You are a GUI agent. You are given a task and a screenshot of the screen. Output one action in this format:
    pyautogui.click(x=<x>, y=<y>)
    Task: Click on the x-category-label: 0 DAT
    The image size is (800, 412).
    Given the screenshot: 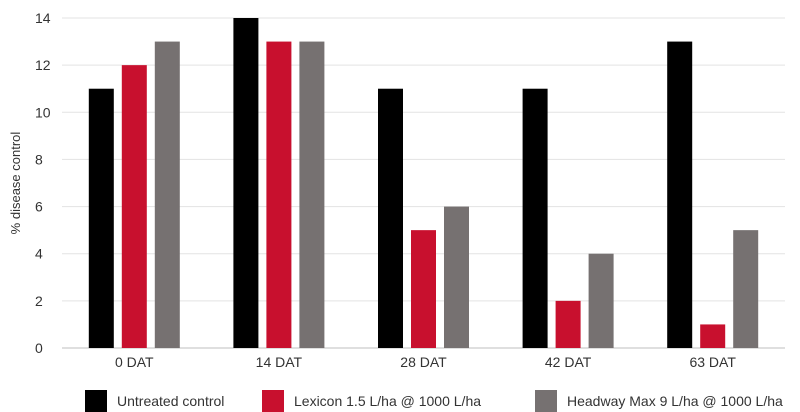 What is the action you would take?
    pyautogui.click(x=134, y=362)
    